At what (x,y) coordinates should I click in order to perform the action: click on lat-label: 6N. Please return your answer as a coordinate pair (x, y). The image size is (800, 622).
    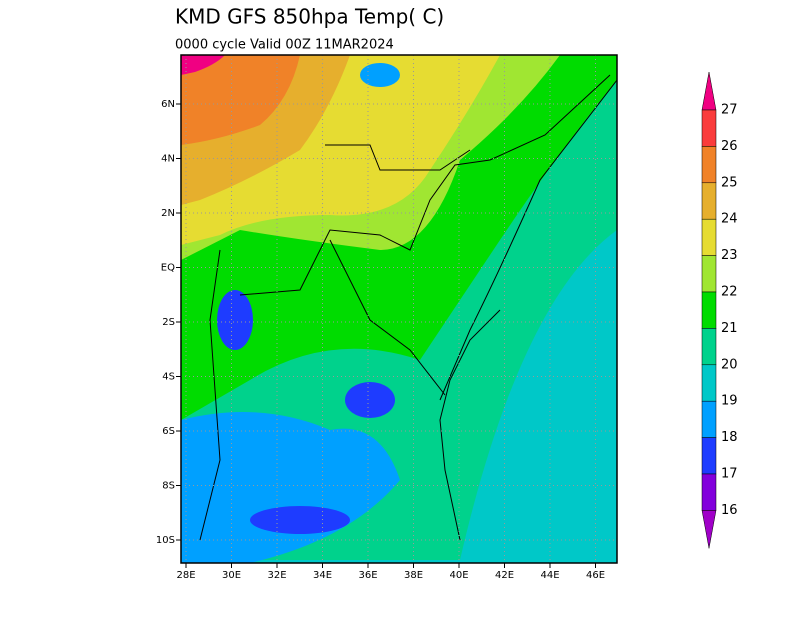
    Looking at the image, I should click on (168, 104).